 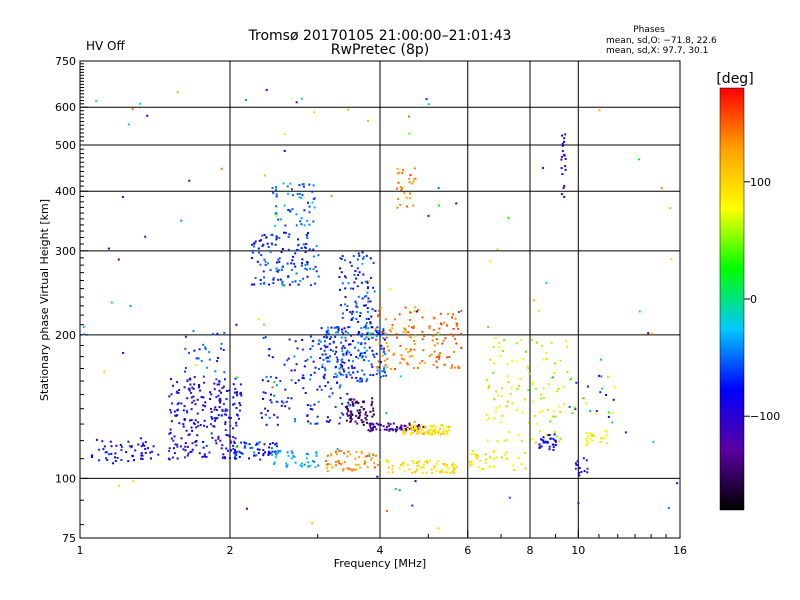 I want to click on colorbar, so click(x=732, y=299).